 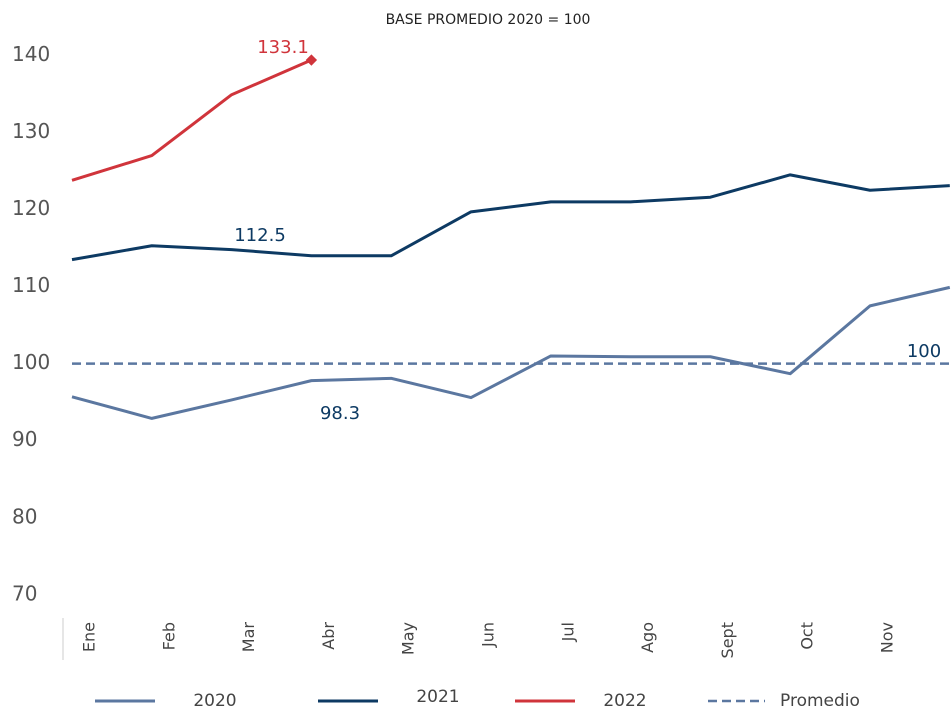 What do you see at coordinates (311, 60) in the screenshot?
I see `end-marker` at bounding box center [311, 60].